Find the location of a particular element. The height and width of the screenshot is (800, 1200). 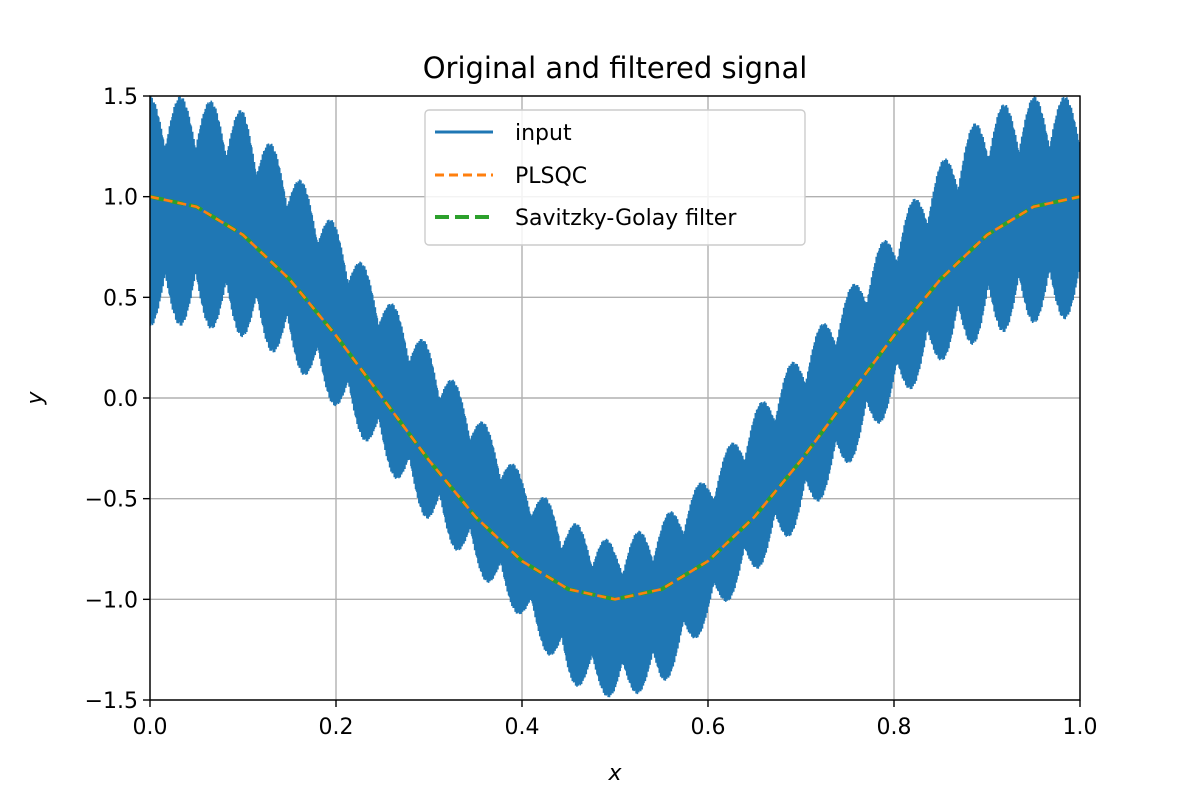

y-tick-label: 0.5 is located at coordinates (120, 298).